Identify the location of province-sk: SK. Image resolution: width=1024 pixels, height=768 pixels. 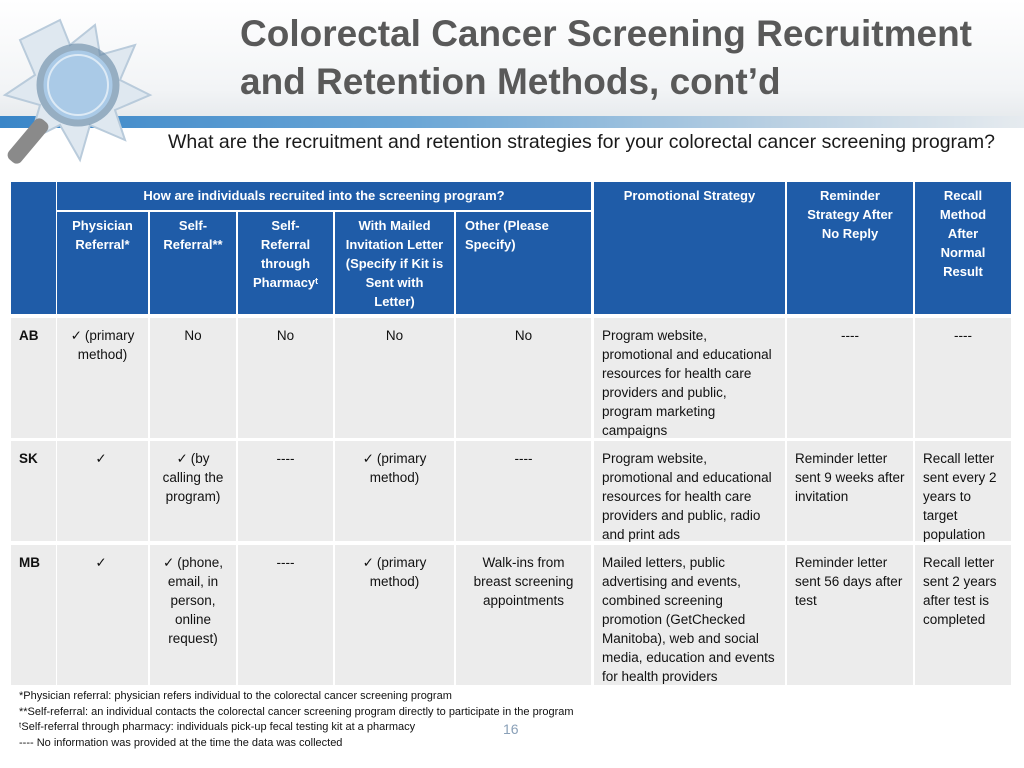
(33, 491).